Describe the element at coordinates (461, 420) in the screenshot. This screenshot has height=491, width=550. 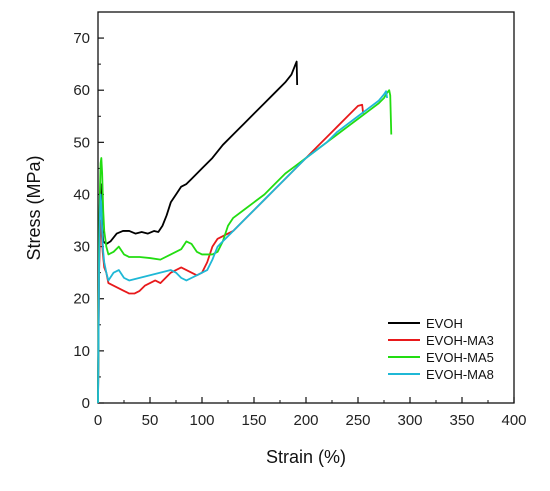
I see `x-tick-label: 350` at that location.